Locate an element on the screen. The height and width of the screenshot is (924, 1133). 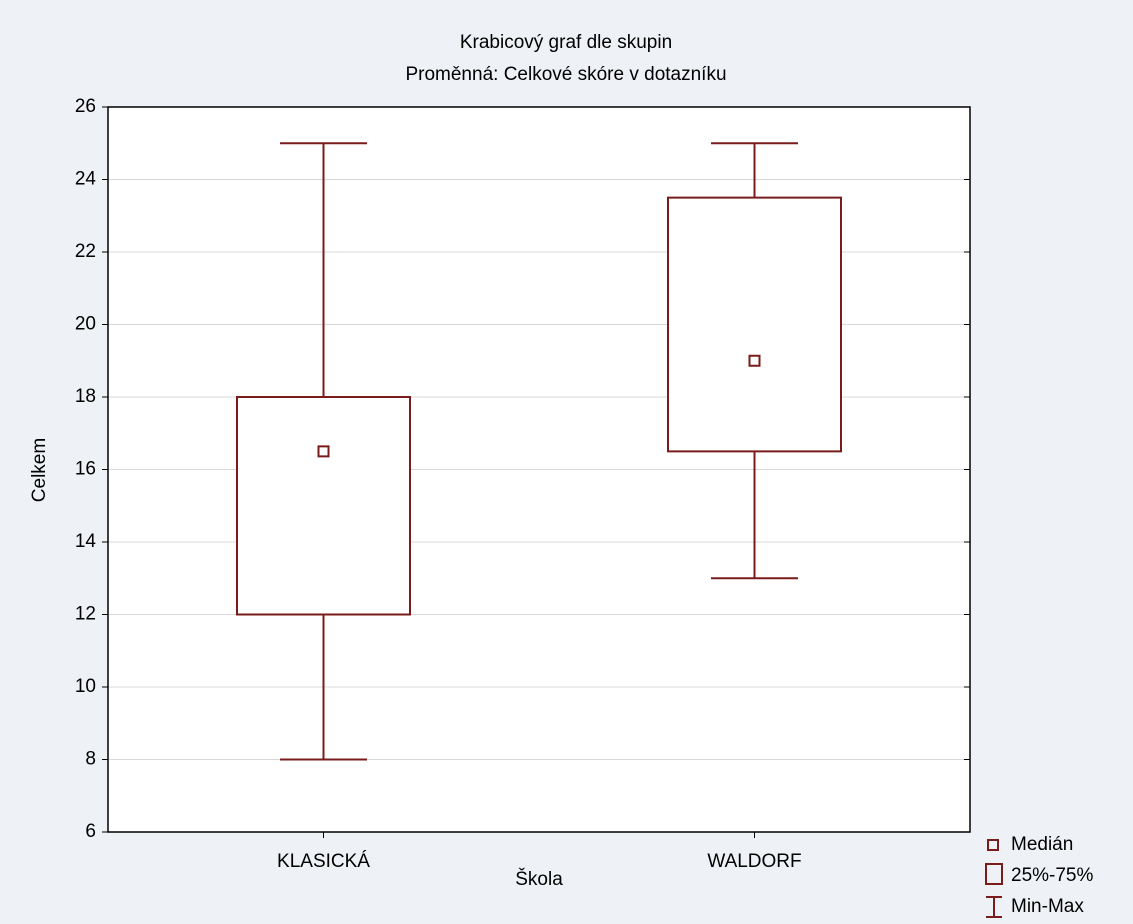
legend: Medián 25%-75% Min-Max is located at coordinates (1039, 876).